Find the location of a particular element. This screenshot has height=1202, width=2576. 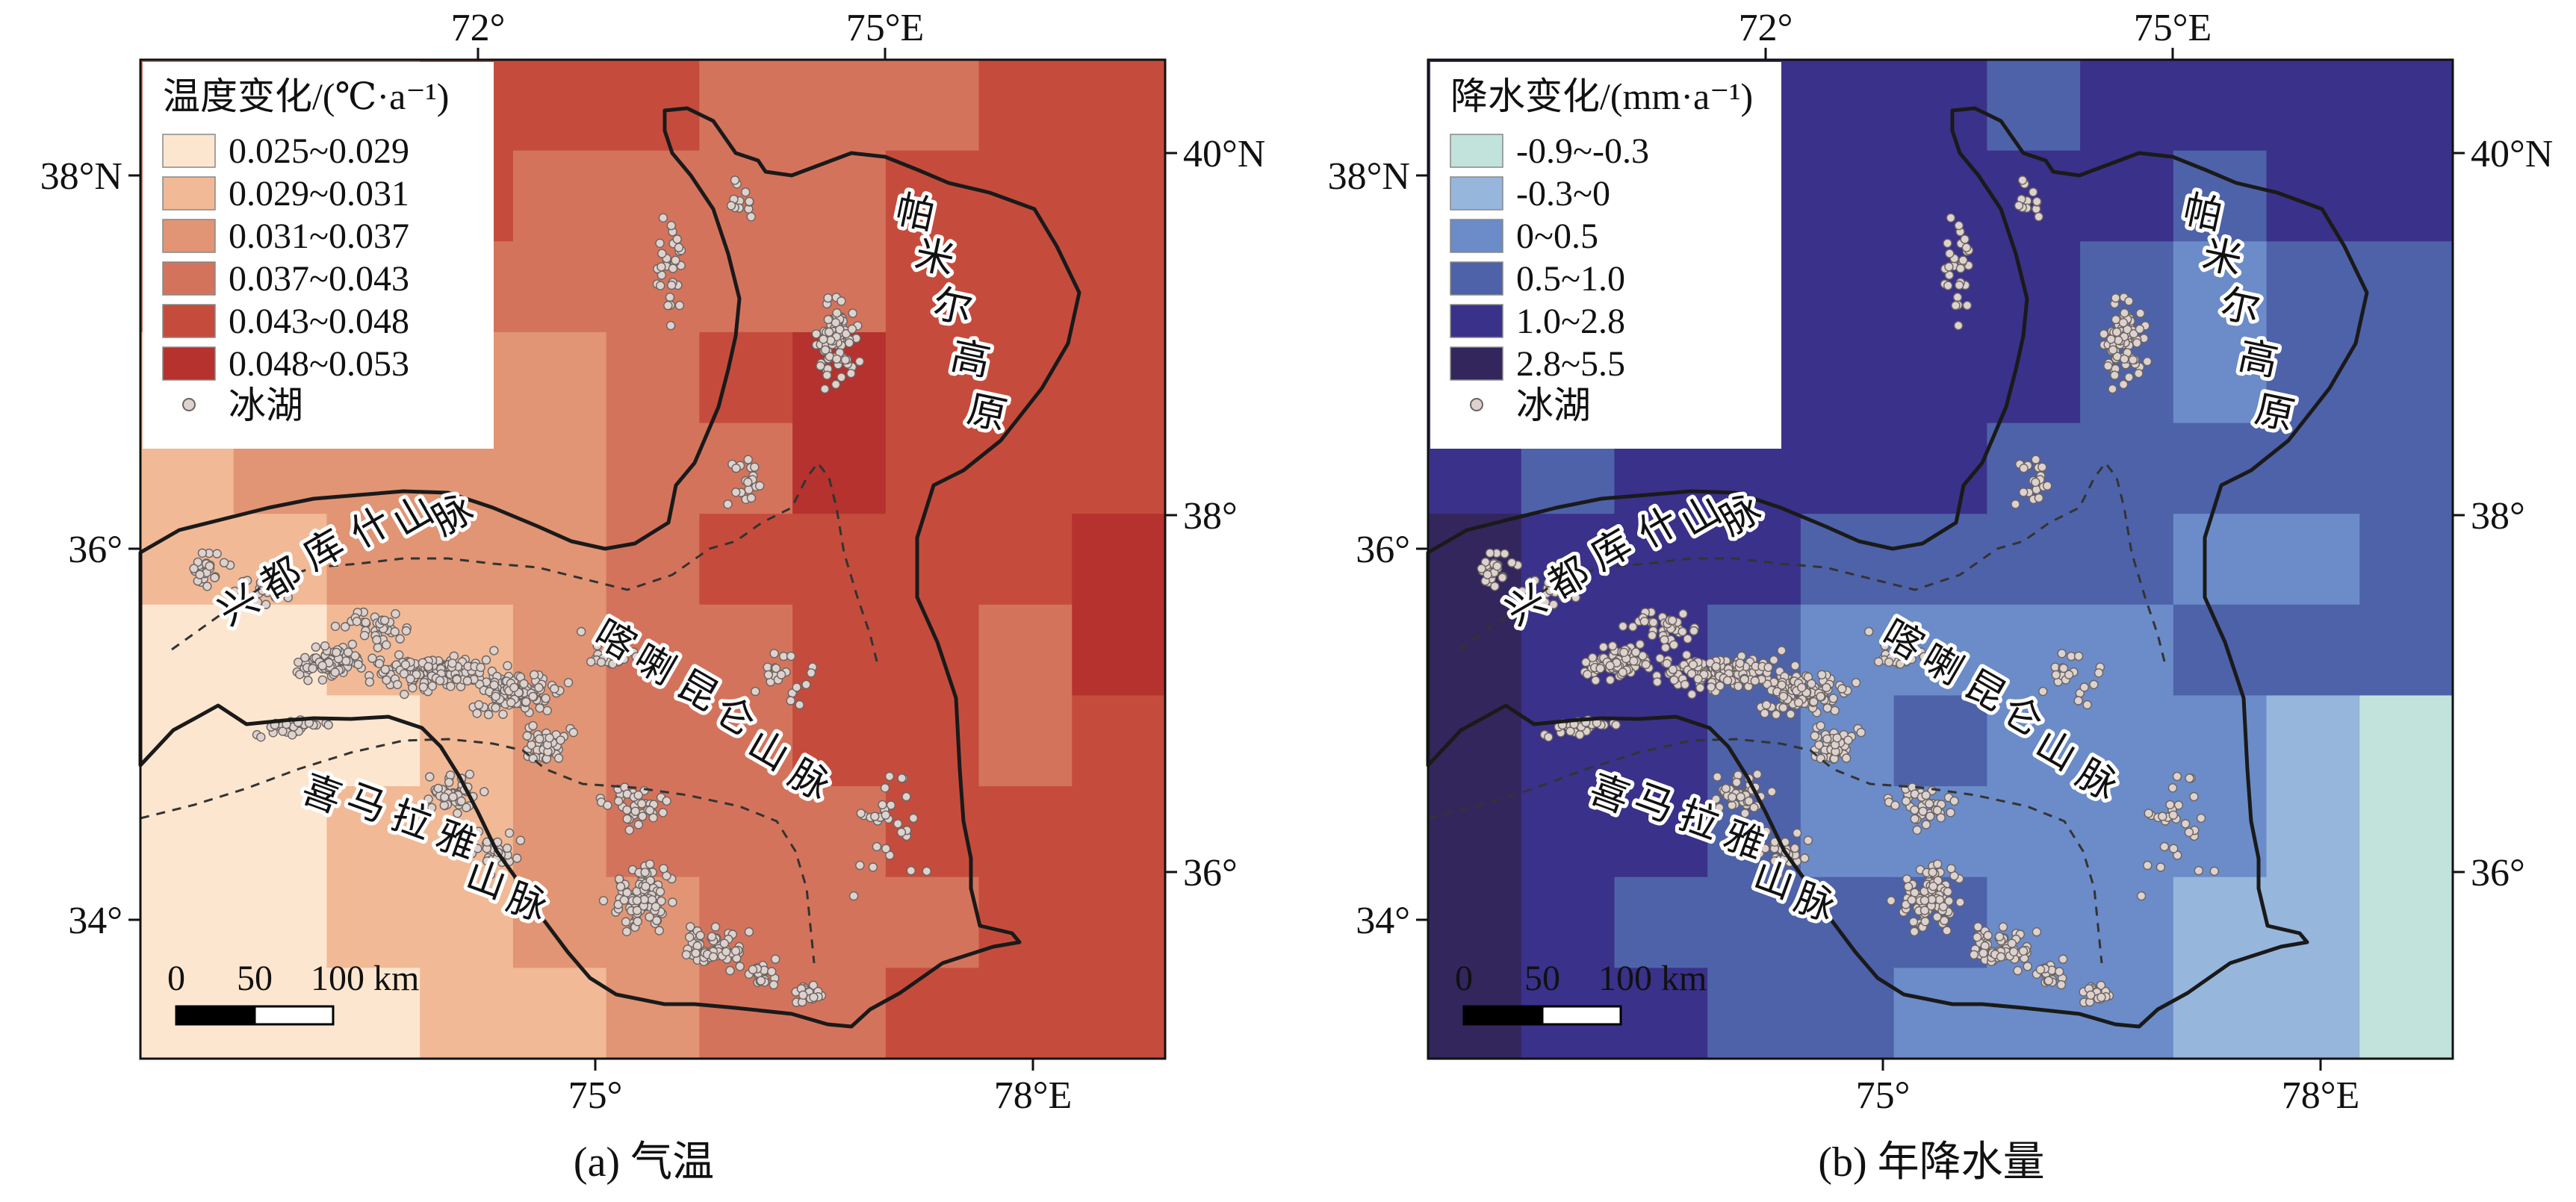

scale-bar-label: 50 is located at coordinates (255, 978).